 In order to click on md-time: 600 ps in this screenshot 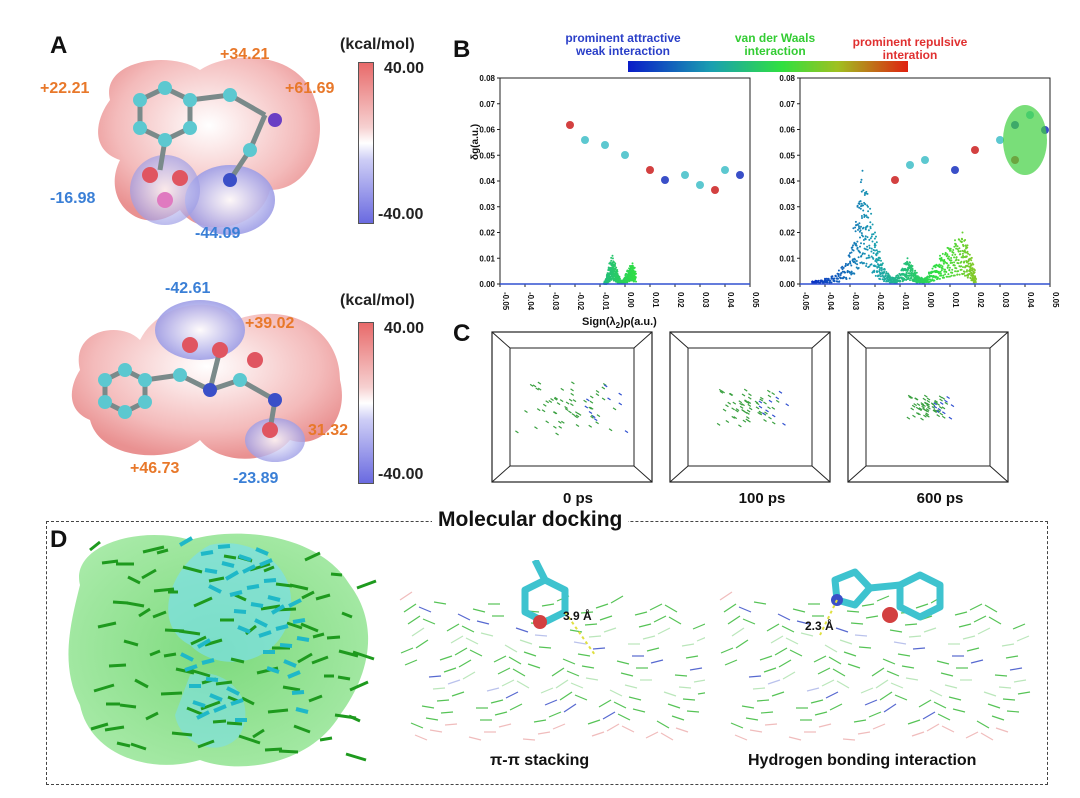, I will do `click(940, 498)`.